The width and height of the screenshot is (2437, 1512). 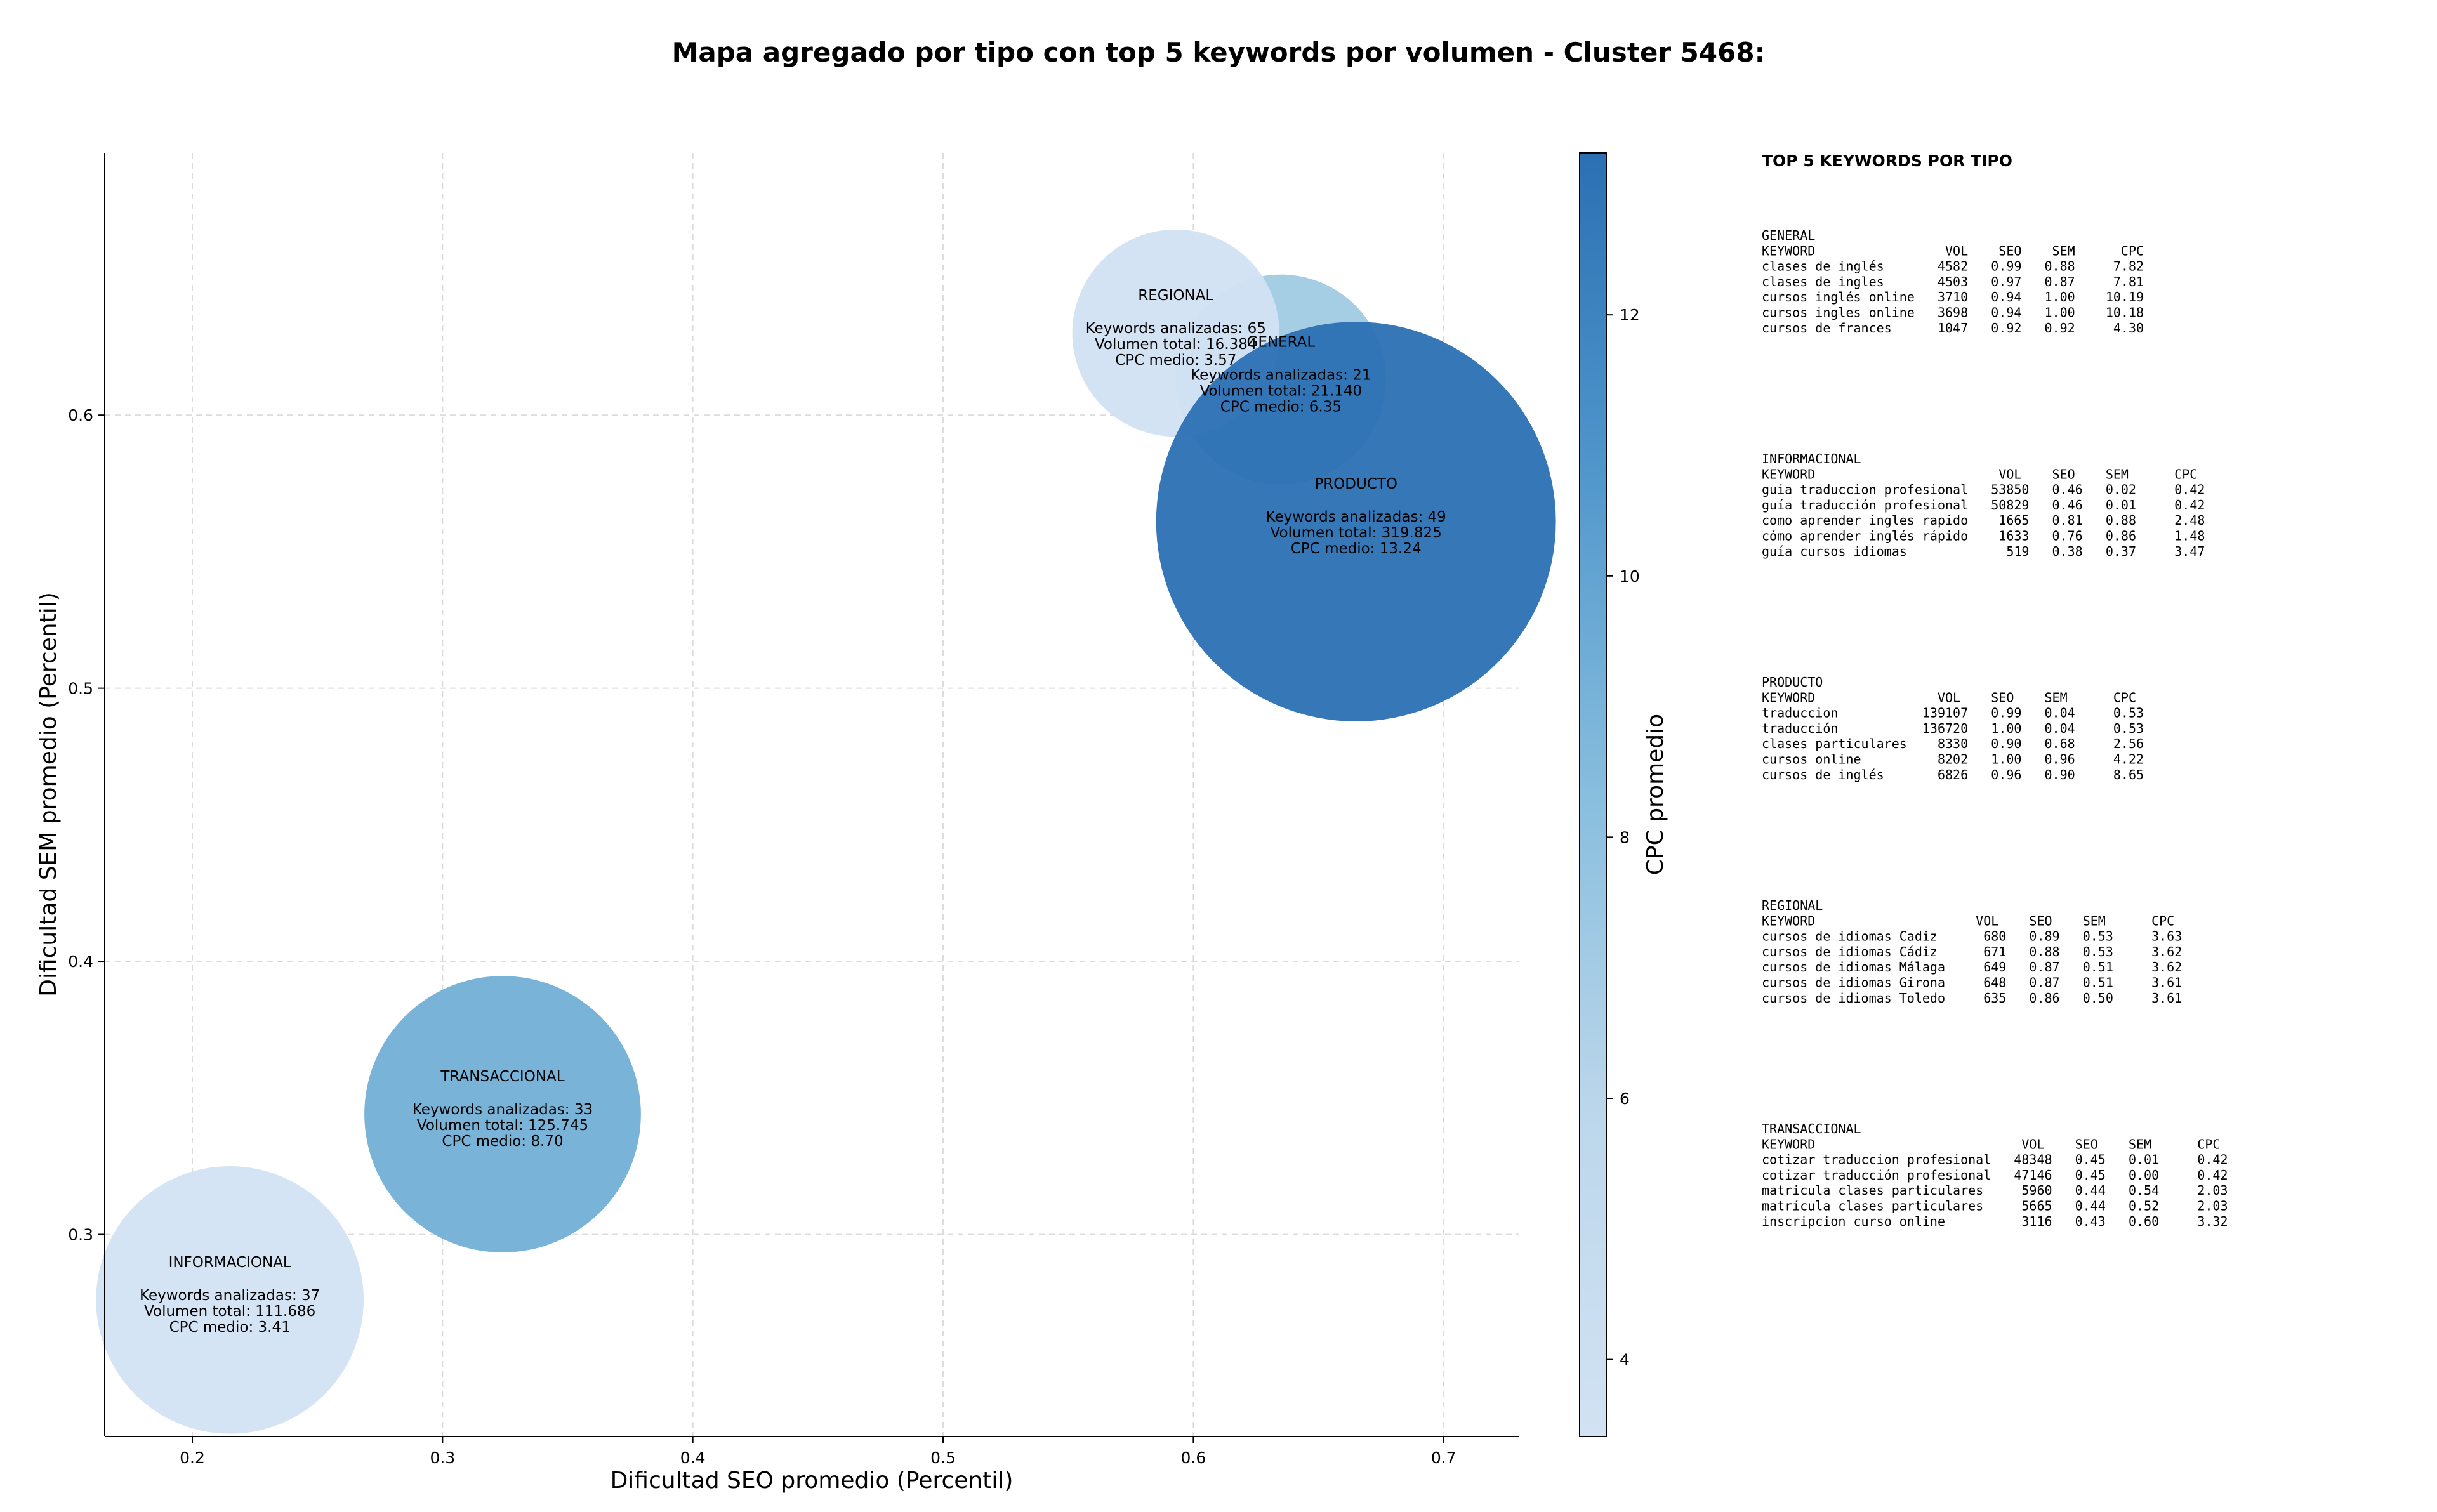 I want to click on bubble-label-name: GENERAL, so click(x=1281, y=342).